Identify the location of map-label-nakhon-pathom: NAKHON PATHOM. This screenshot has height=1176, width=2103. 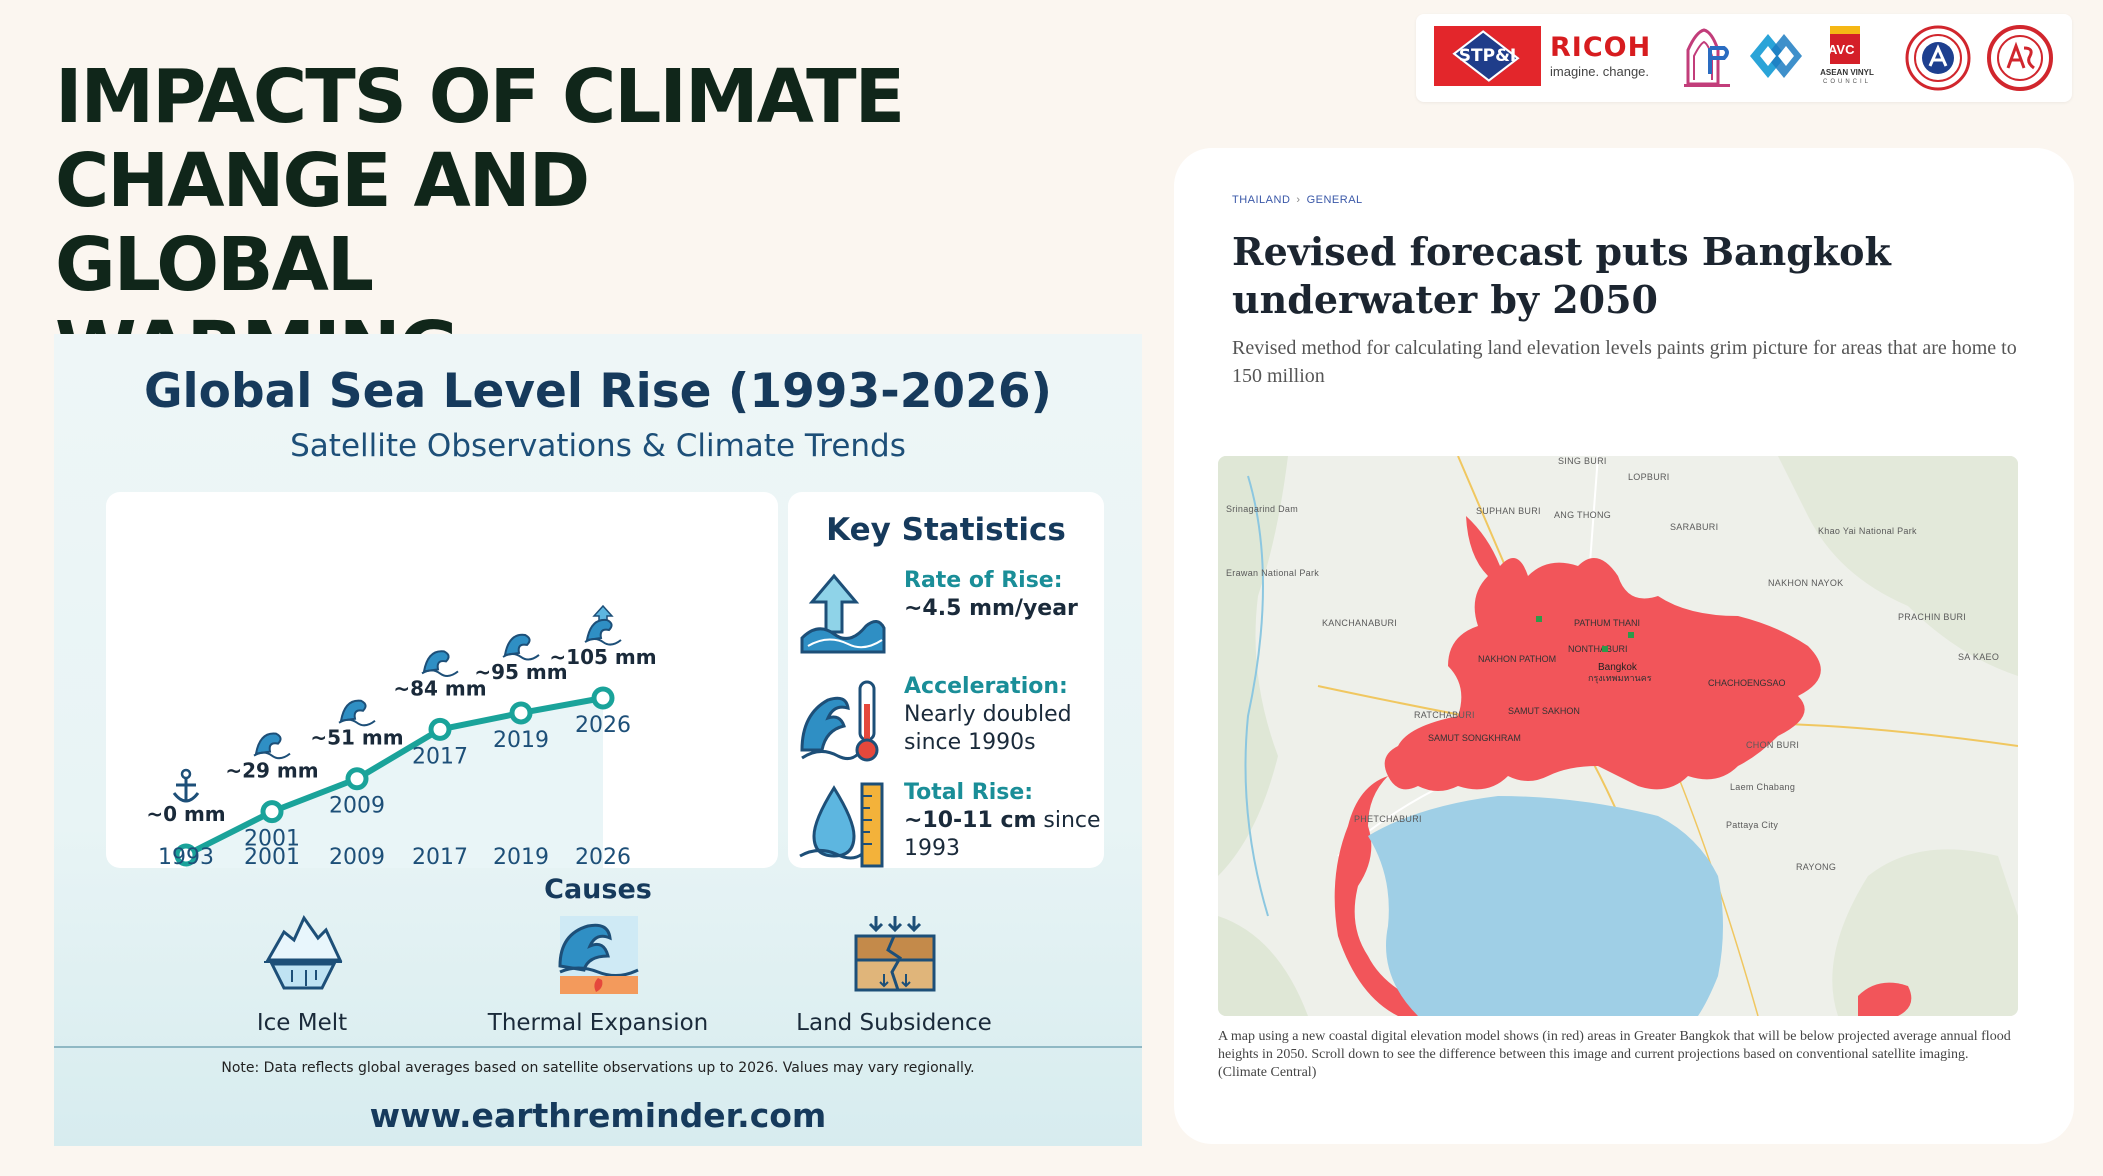
(1517, 659).